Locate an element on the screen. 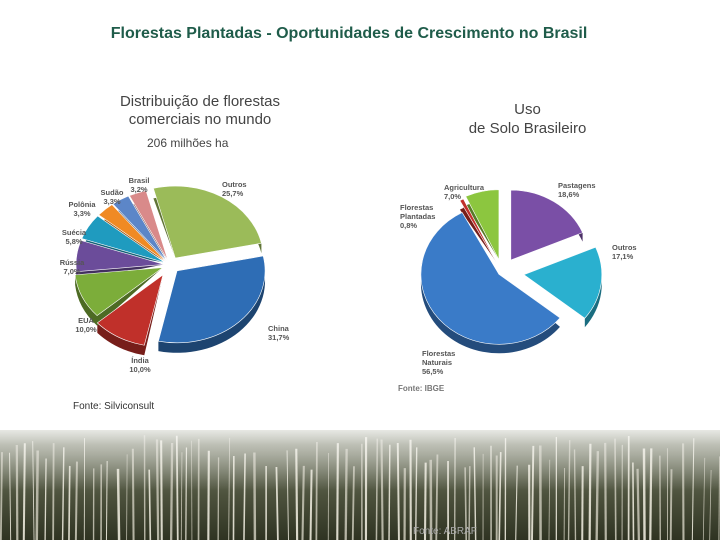  world-slice-suecia is located at coordinates (123, 239).